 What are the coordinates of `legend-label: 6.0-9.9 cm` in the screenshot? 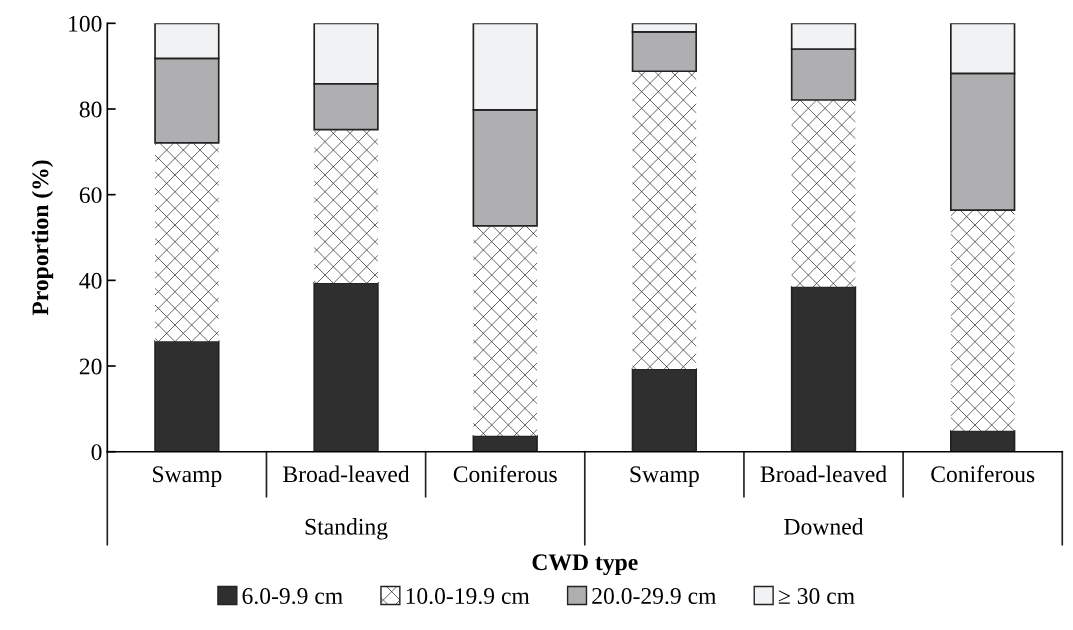 It's located at (292, 596).